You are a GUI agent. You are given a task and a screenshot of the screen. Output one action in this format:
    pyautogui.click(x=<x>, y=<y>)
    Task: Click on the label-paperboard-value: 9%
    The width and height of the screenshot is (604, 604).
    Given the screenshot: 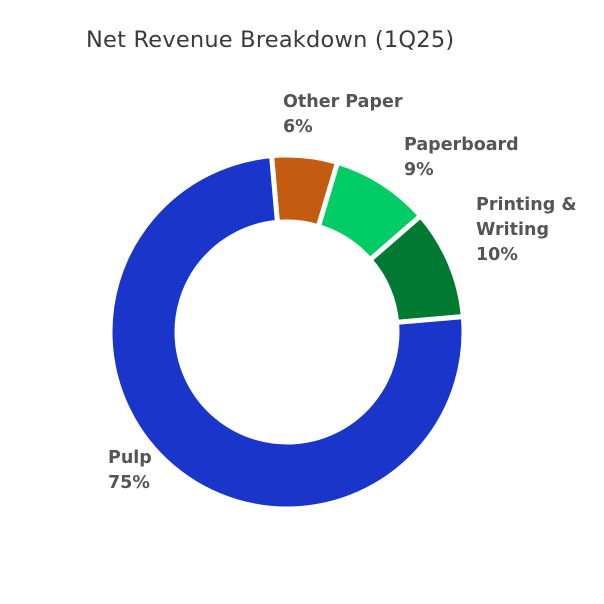 What is the action you would take?
    pyautogui.click(x=419, y=170)
    